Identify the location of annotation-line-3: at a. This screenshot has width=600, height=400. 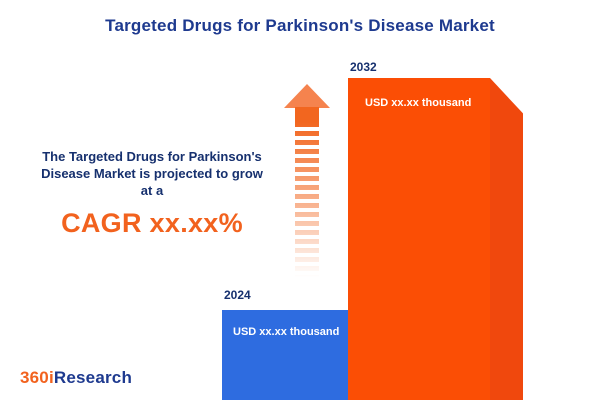
(152, 190).